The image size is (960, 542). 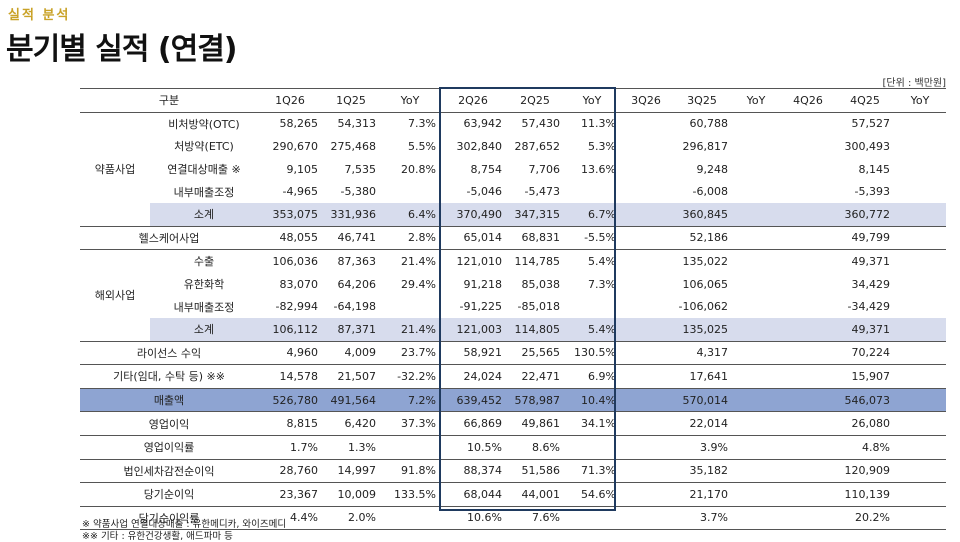 I want to click on cell-q4-1: -34,429, so click(x=868, y=307).